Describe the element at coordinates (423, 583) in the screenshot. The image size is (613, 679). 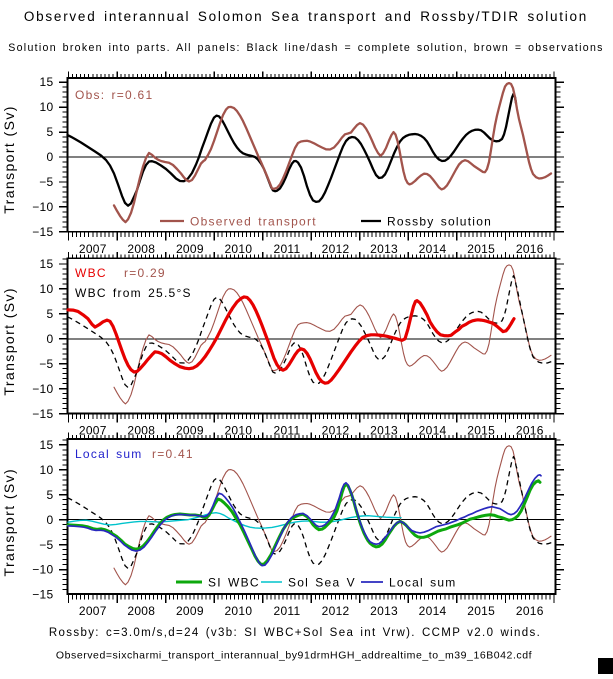
I see `svg-text: Local sum` at that location.